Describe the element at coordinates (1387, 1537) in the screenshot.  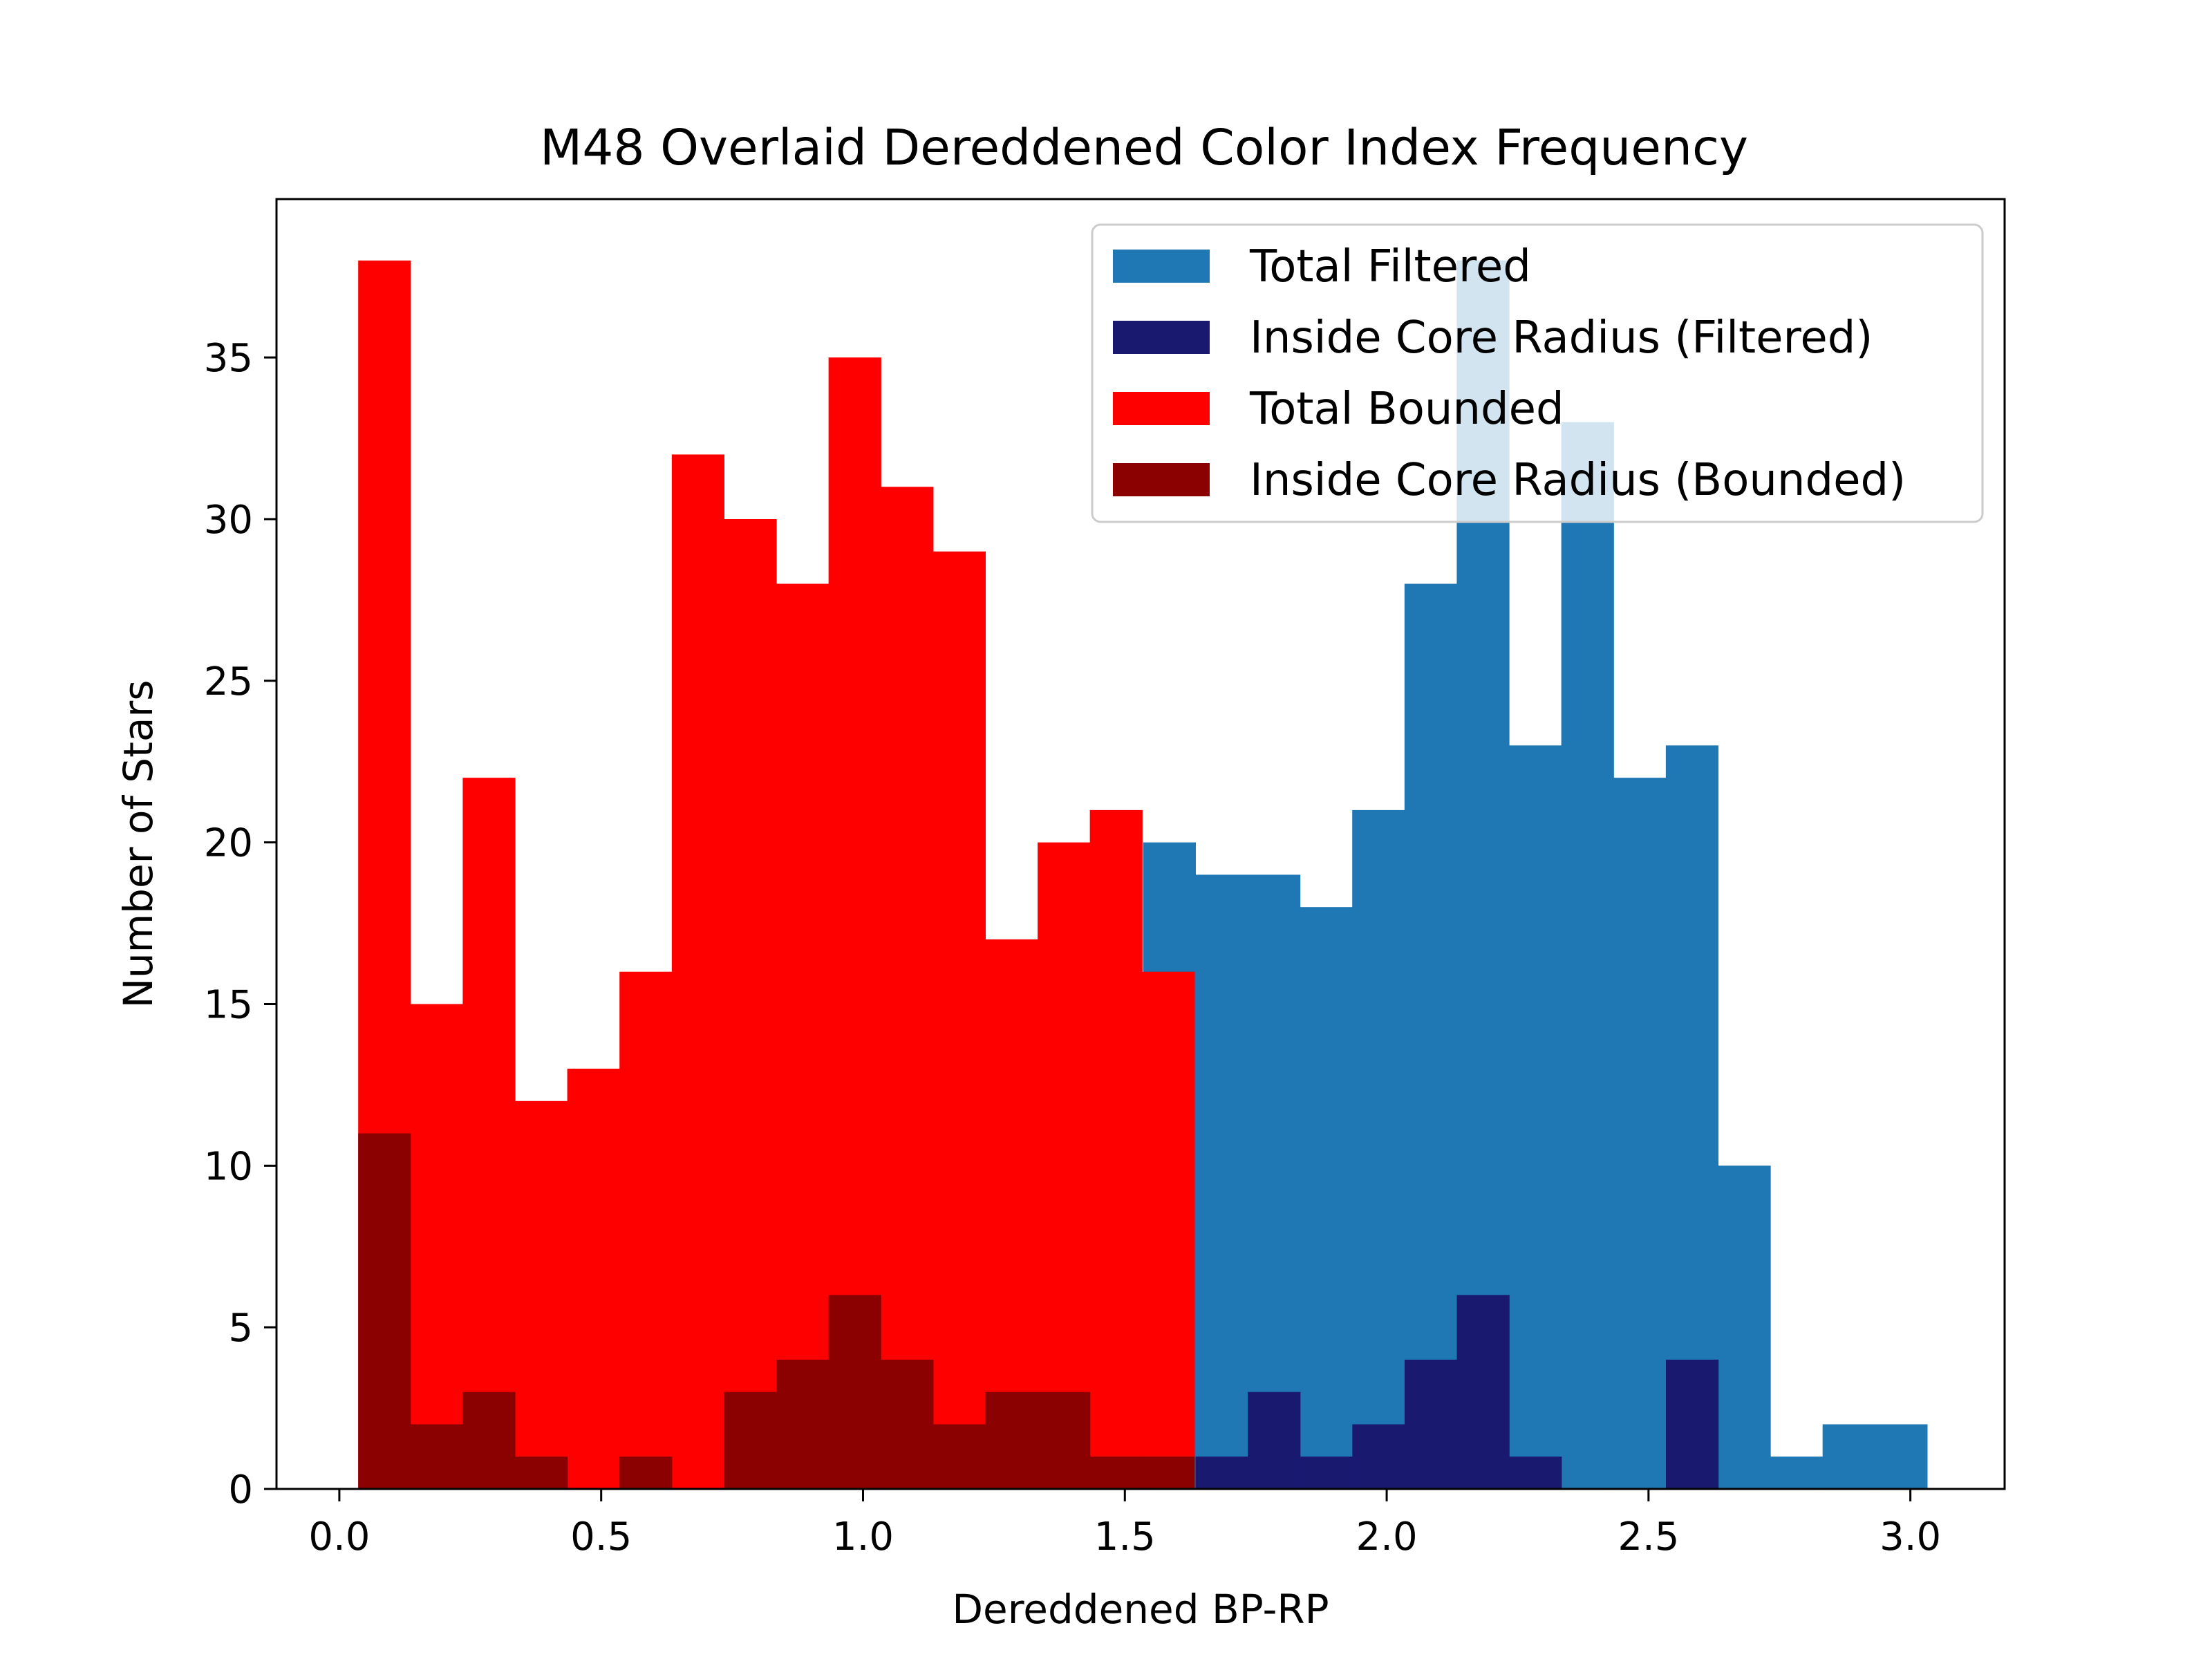
I see `x-tick-label: 2.0` at that location.